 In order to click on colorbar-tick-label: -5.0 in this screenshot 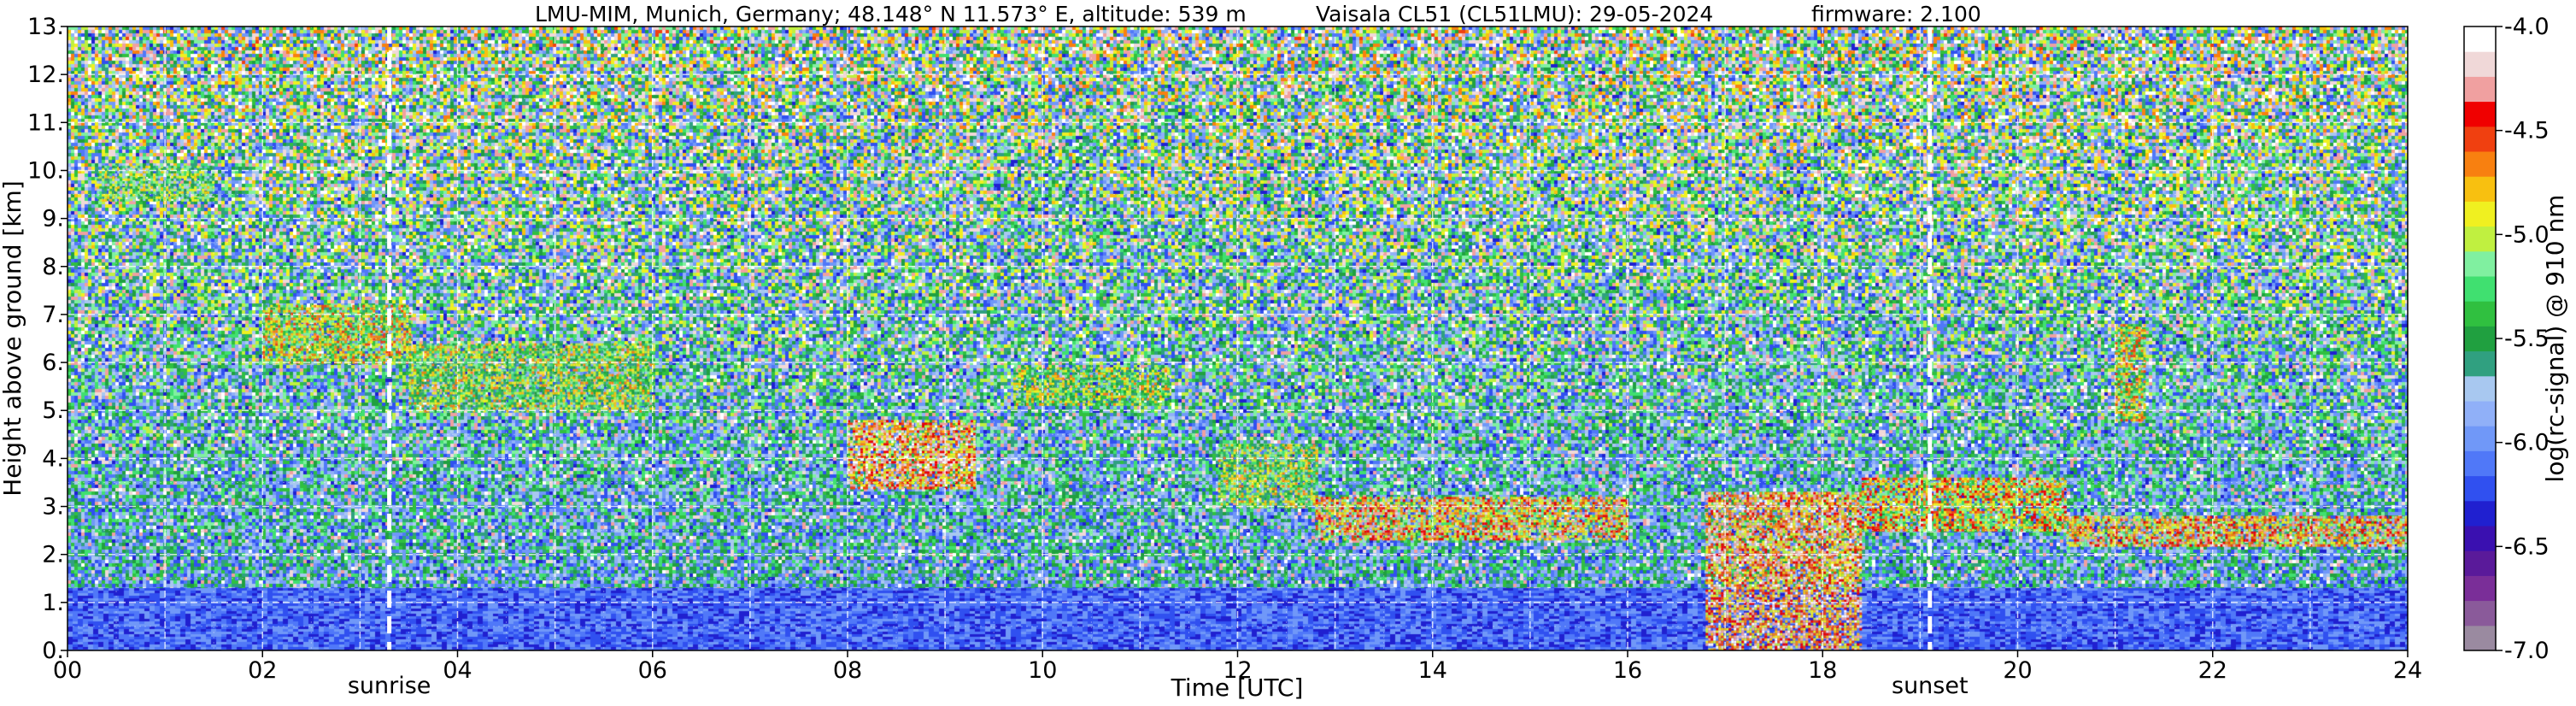, I will do `click(2527, 234)`.